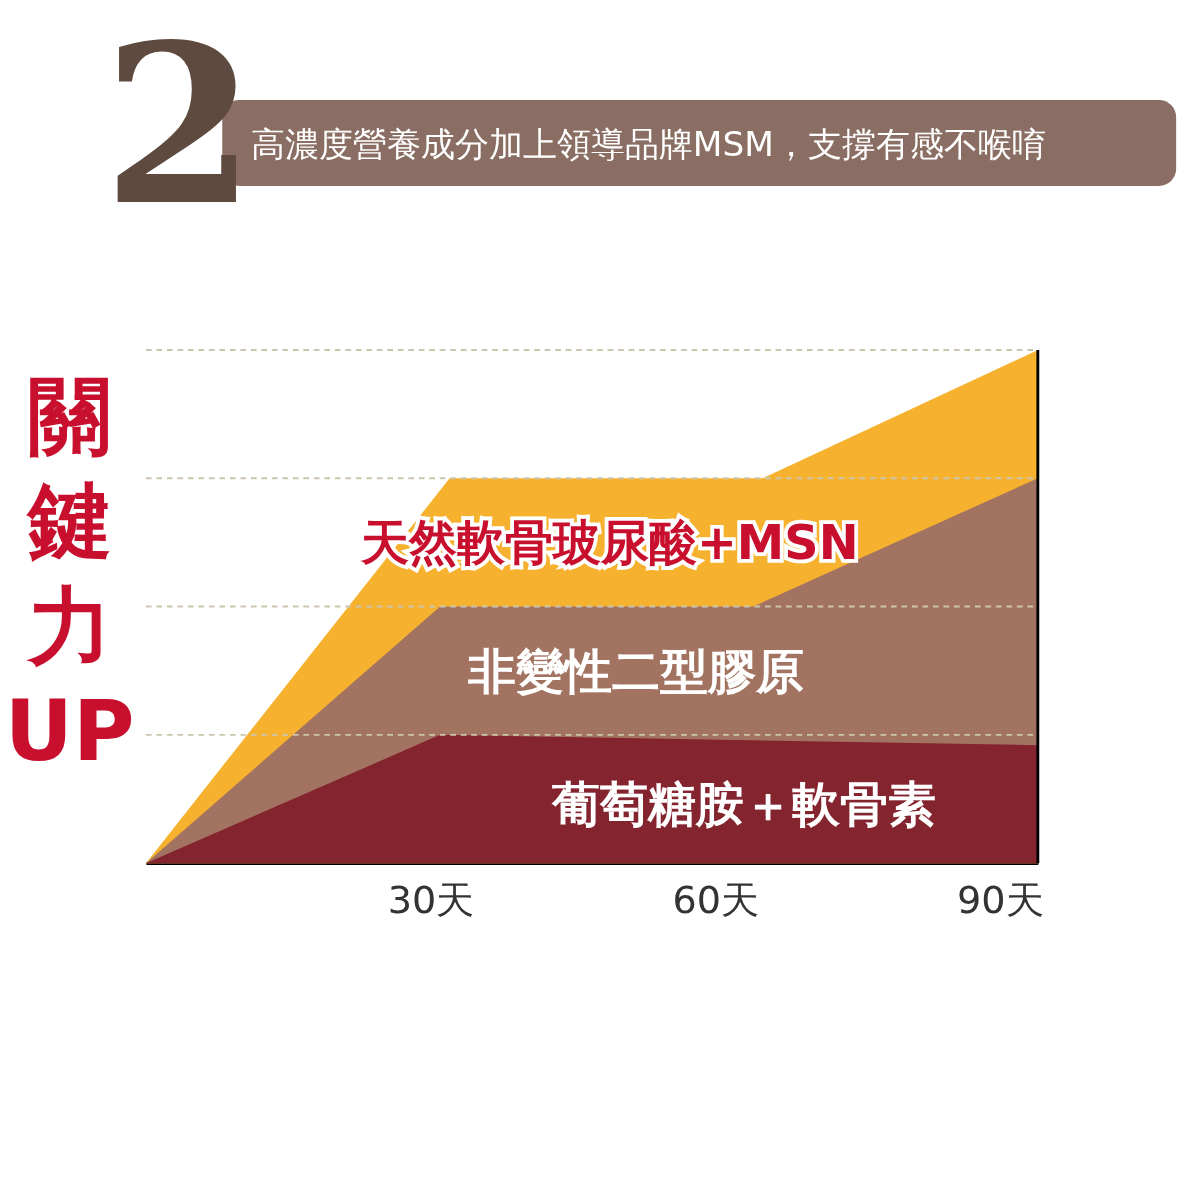 This screenshot has height=1200, width=1200. What do you see at coordinates (431, 900) in the screenshot?
I see `x-tick-label: 30天` at bounding box center [431, 900].